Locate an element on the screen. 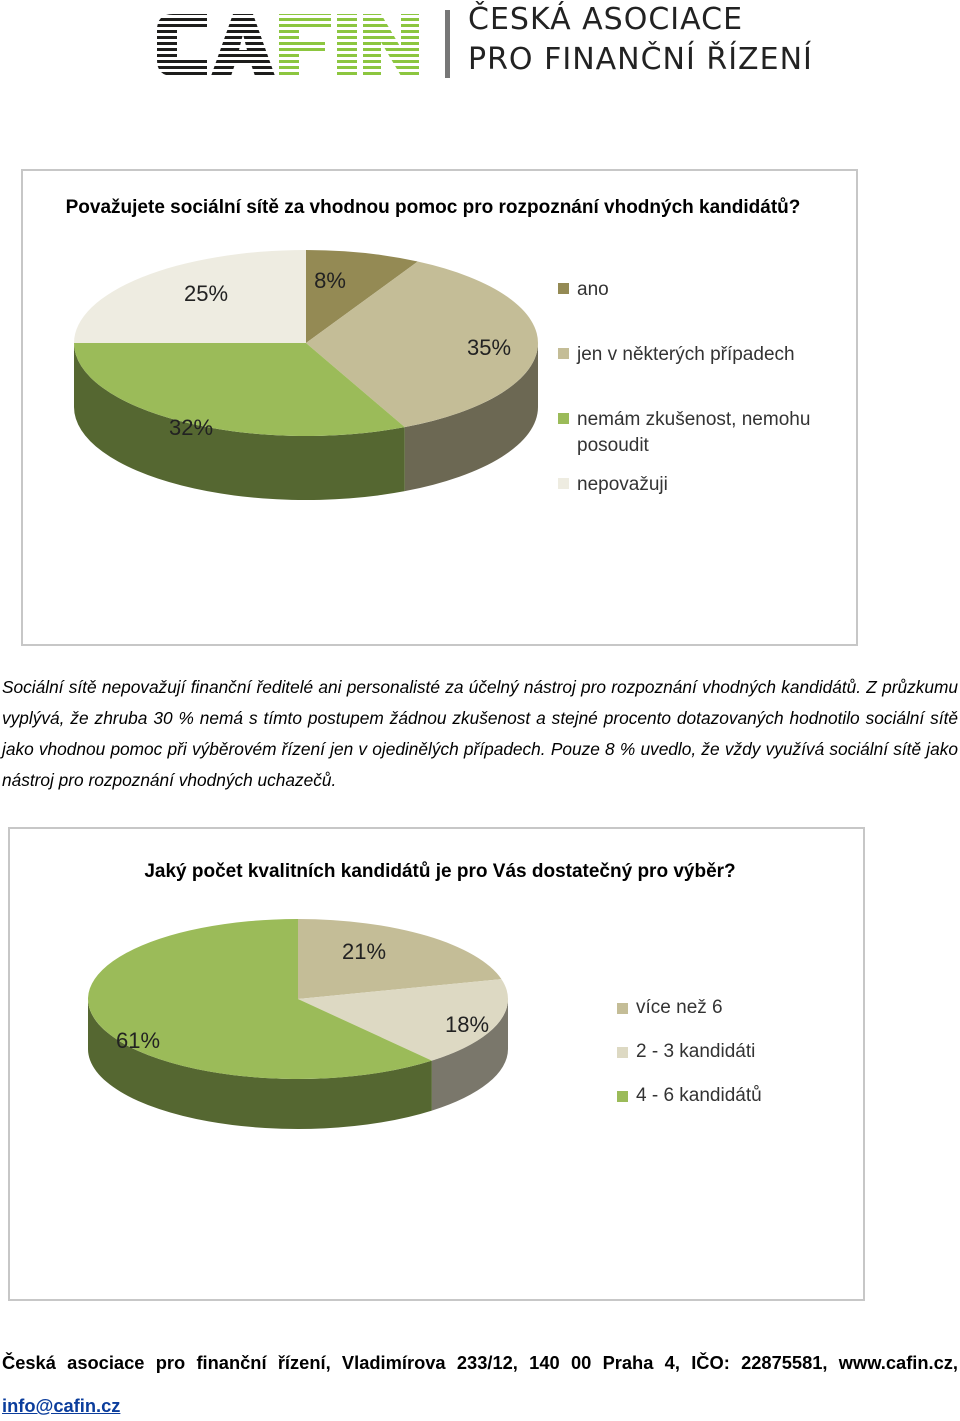 The height and width of the screenshot is (1421, 960). org-name-line2: PRO FINANČNÍ ŘÍZENÍ is located at coordinates (640, 59).